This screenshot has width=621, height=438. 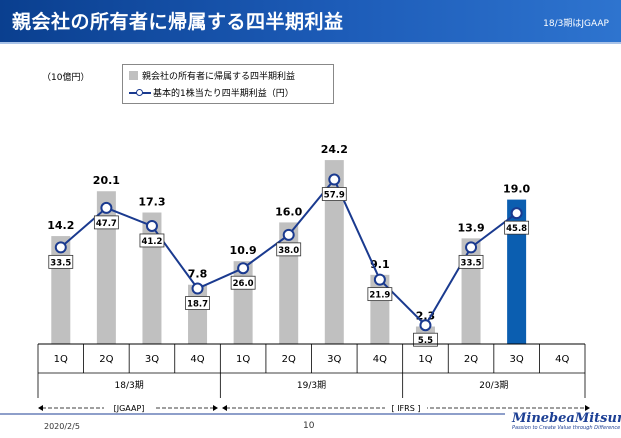 I want to click on eps-value-label: 45.8, so click(x=516, y=229).